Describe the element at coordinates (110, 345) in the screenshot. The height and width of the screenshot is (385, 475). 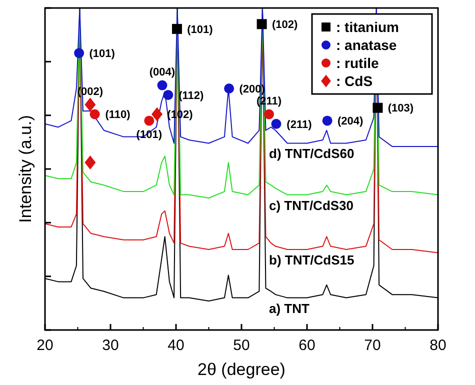
I see `x-tick-label: 30` at that location.